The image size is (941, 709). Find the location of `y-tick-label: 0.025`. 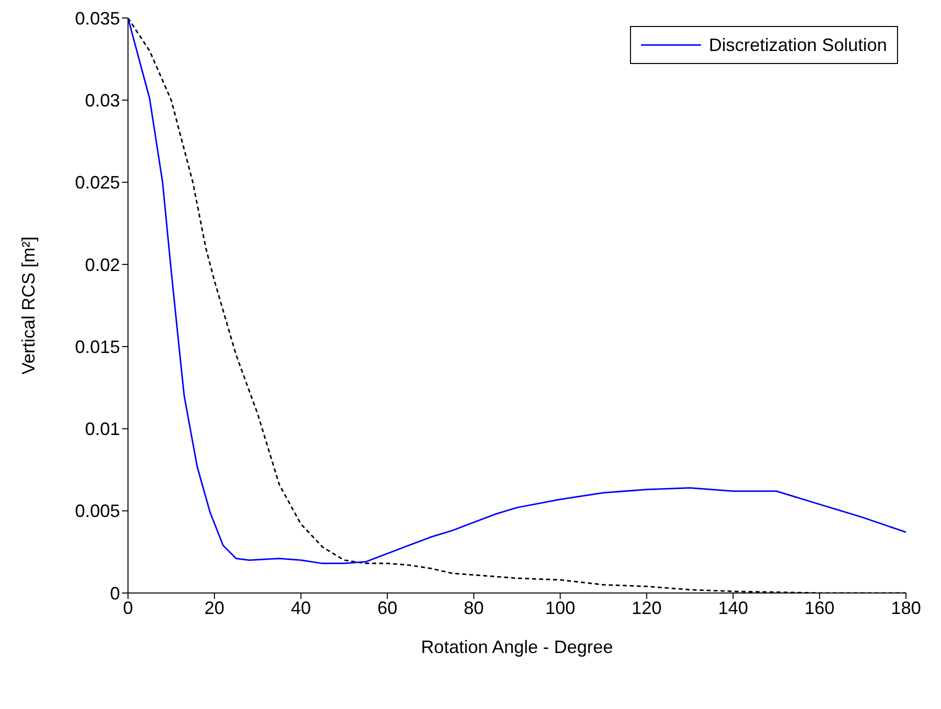

y-tick-label: 0.025 is located at coordinates (97, 182).